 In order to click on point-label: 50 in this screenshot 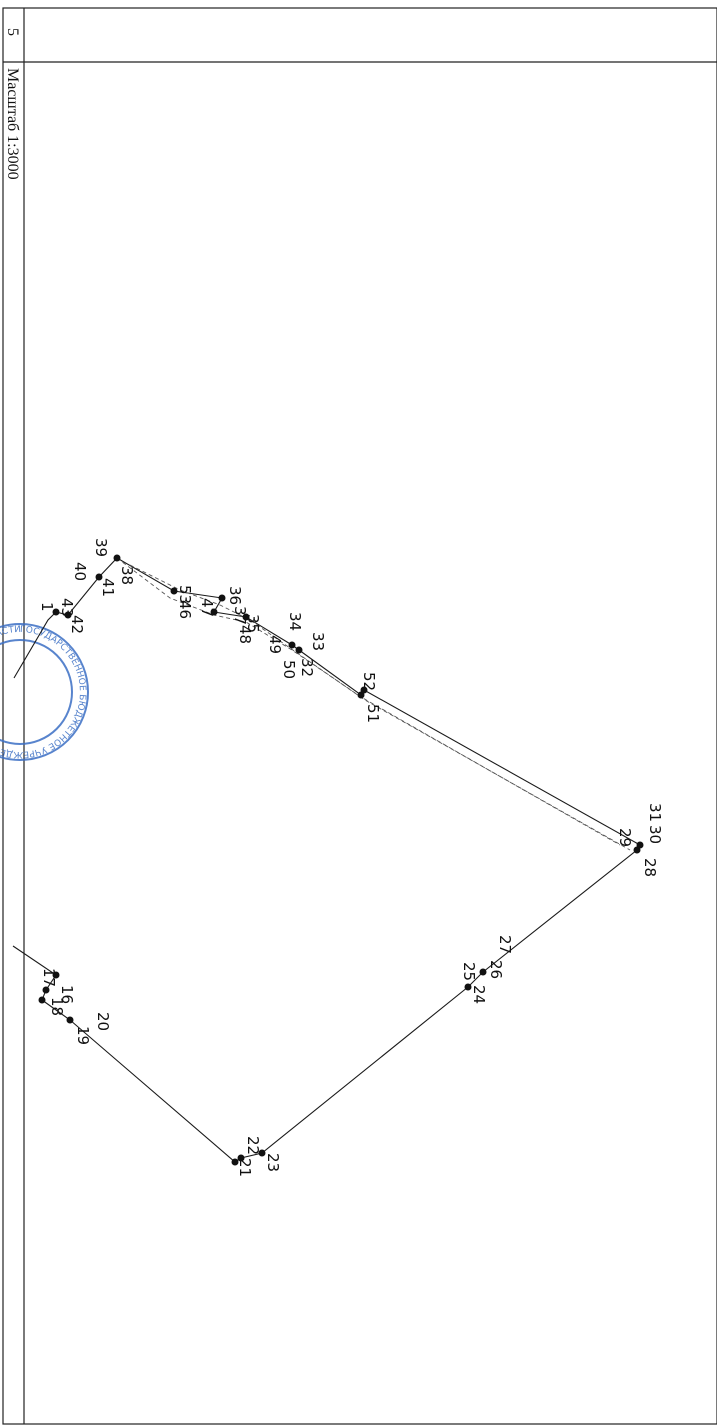, I will do `click(289, 669)`.